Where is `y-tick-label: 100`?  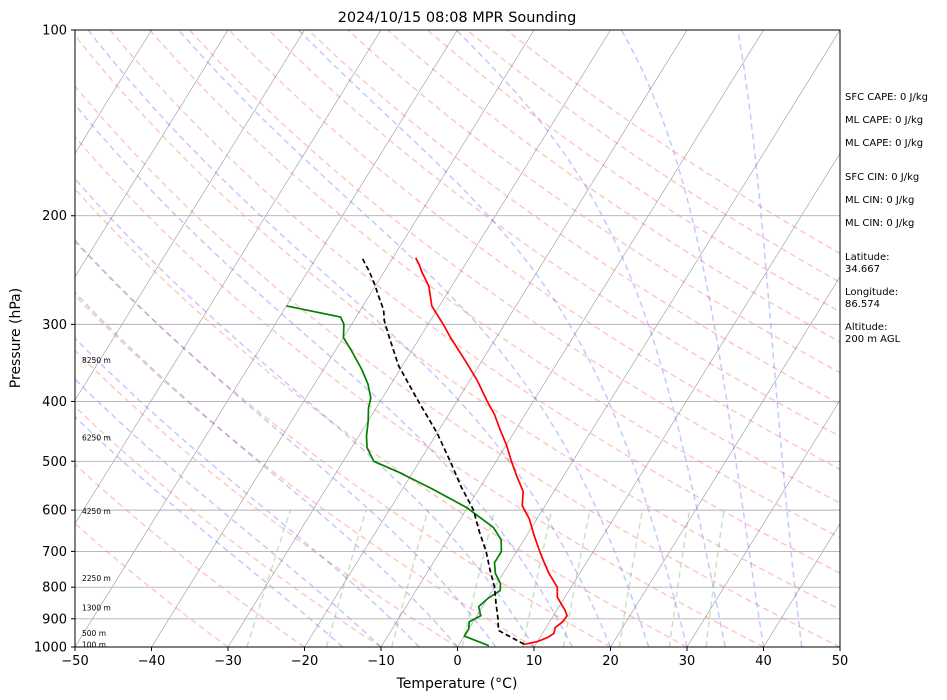 y-tick-label: 100 is located at coordinates (54, 31).